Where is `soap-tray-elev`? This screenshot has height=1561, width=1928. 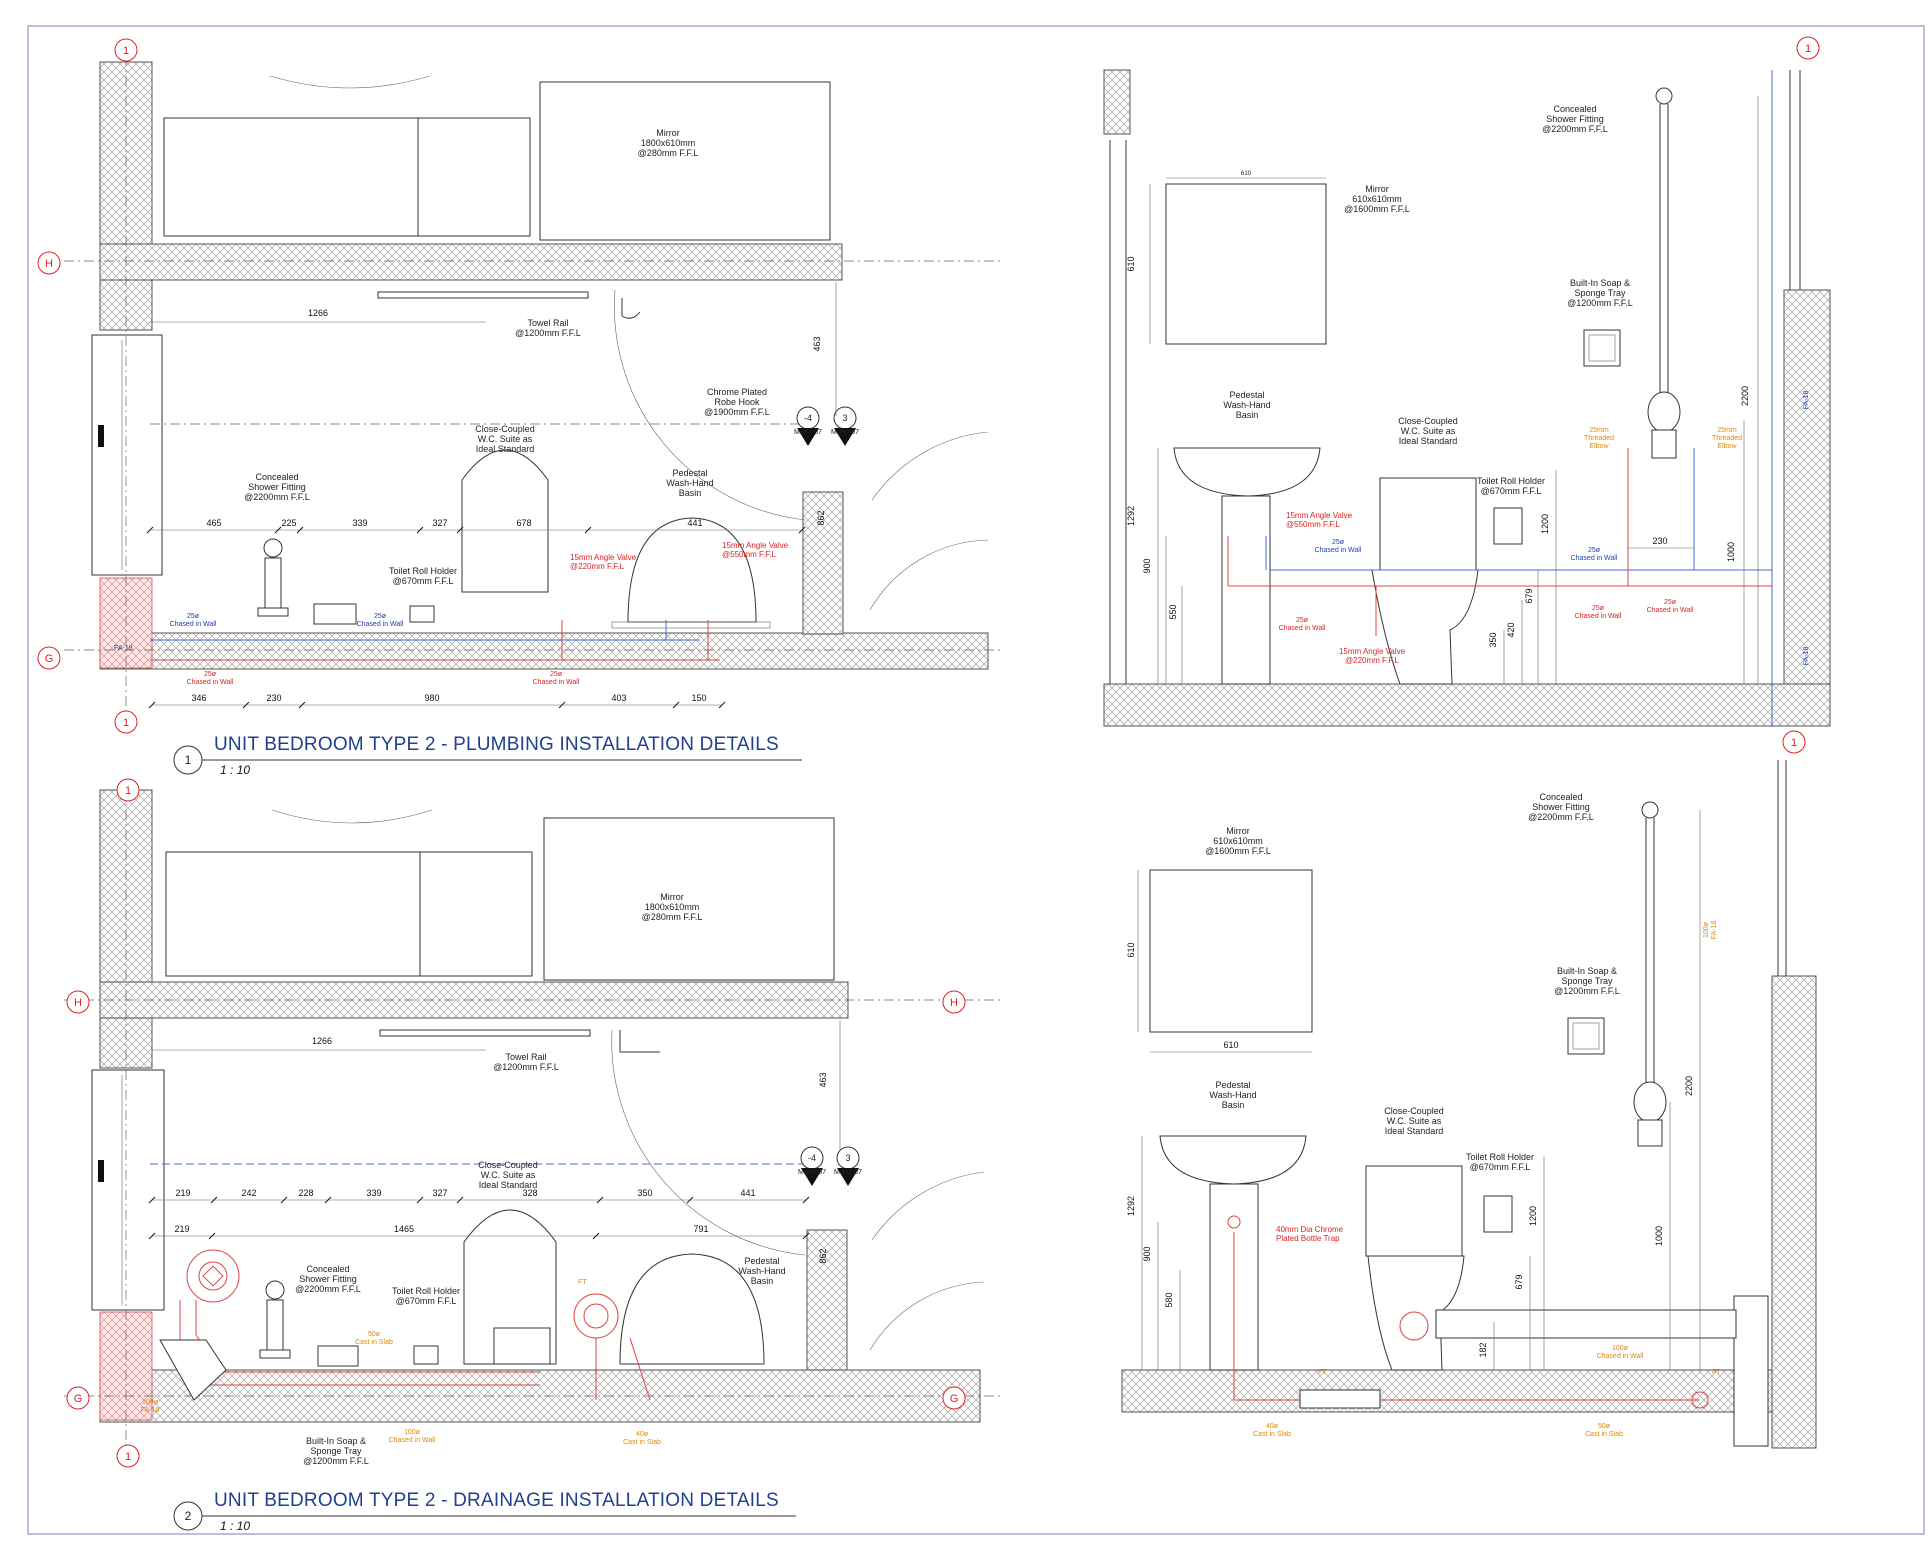
soap-tray-elev is located at coordinates (1602, 348).